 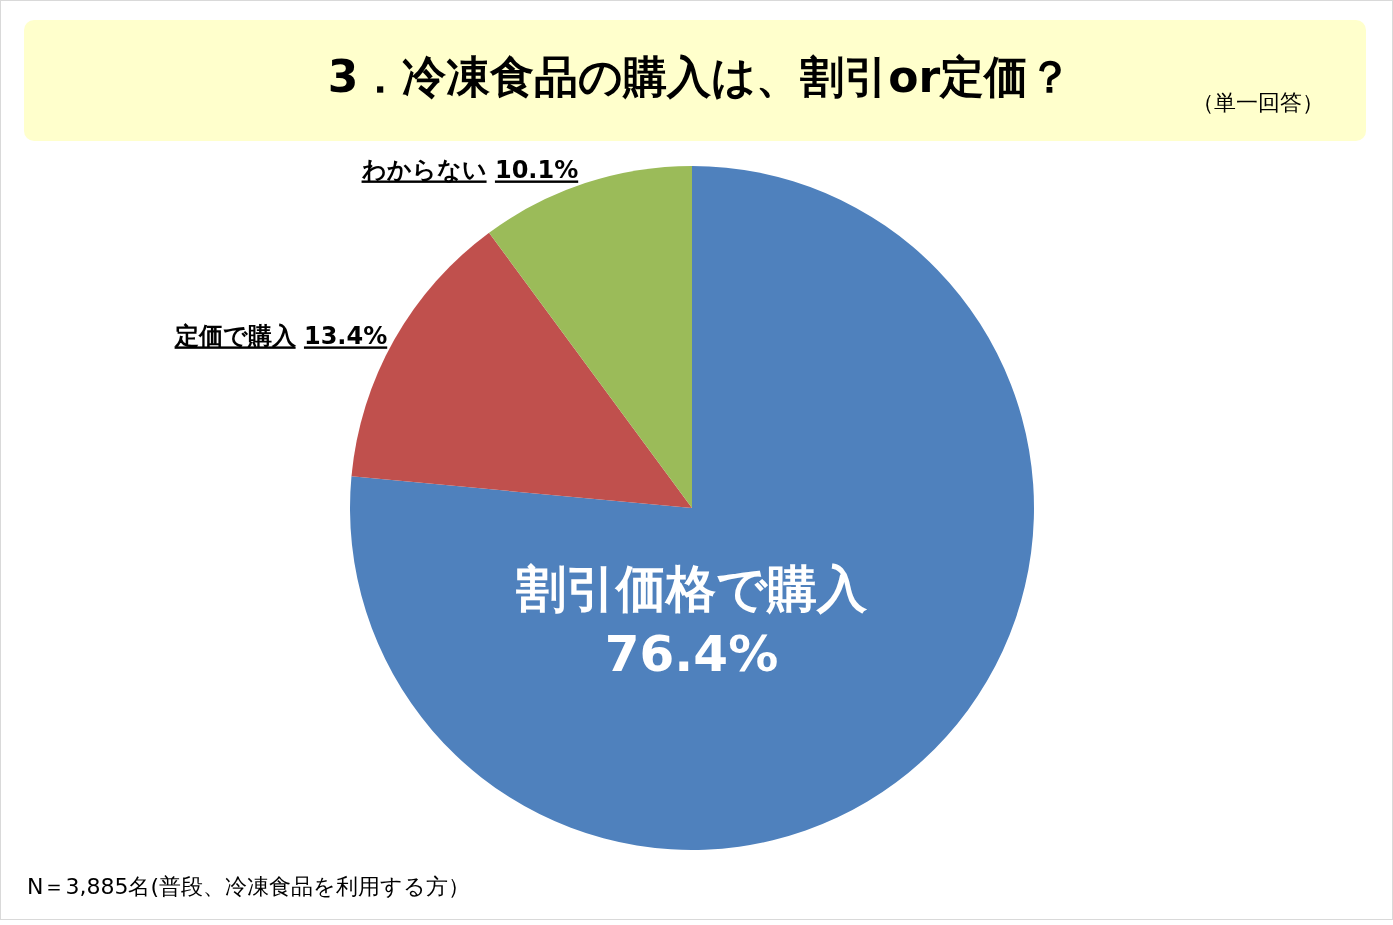 What do you see at coordinates (249, 886) in the screenshot?
I see `text: N＝3,885名(普段、冷凍食品を利用する方）` at bounding box center [249, 886].